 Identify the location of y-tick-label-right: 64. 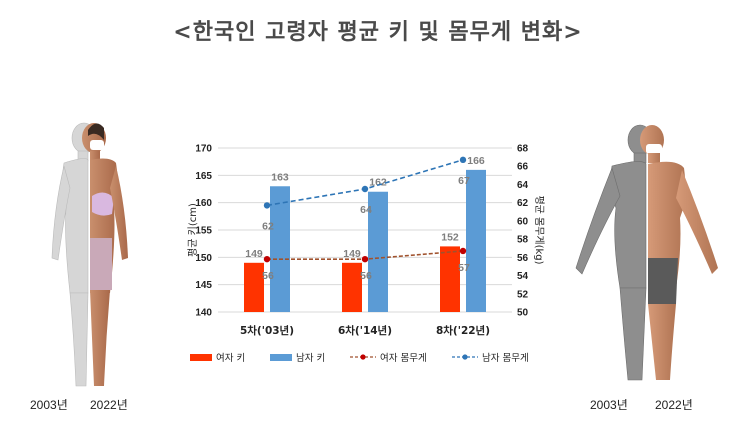
(523, 185).